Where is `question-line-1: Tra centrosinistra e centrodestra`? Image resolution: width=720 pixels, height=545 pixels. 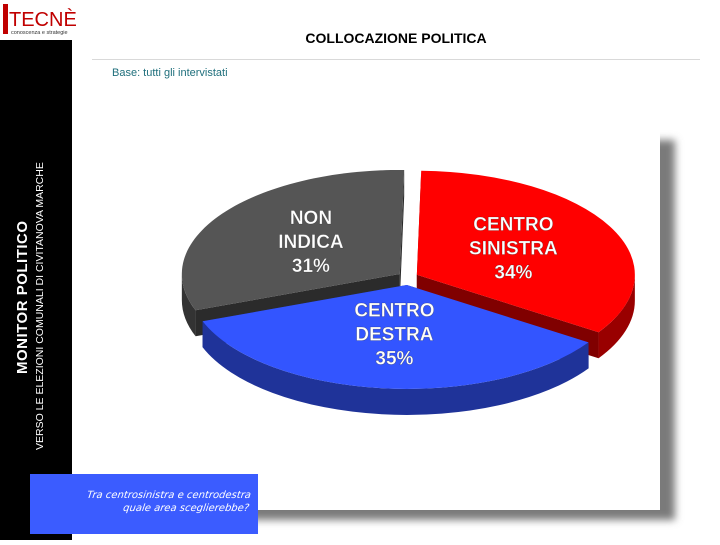
question-line-1: Tra centrosinistra e centrodestra is located at coordinates (169, 495).